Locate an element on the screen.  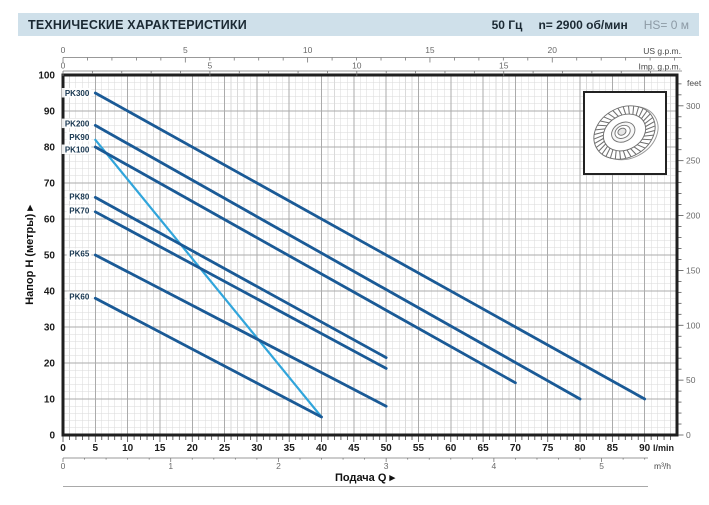
curve-PK60 is located at coordinates (208, 357).